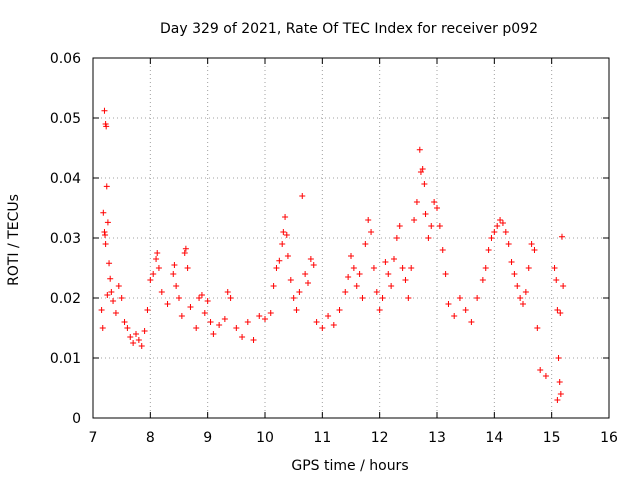 The height and width of the screenshot is (480, 640). Describe the element at coordinates (349, 466) in the screenshot. I see `x-axis-label: GPS time / hours` at that location.